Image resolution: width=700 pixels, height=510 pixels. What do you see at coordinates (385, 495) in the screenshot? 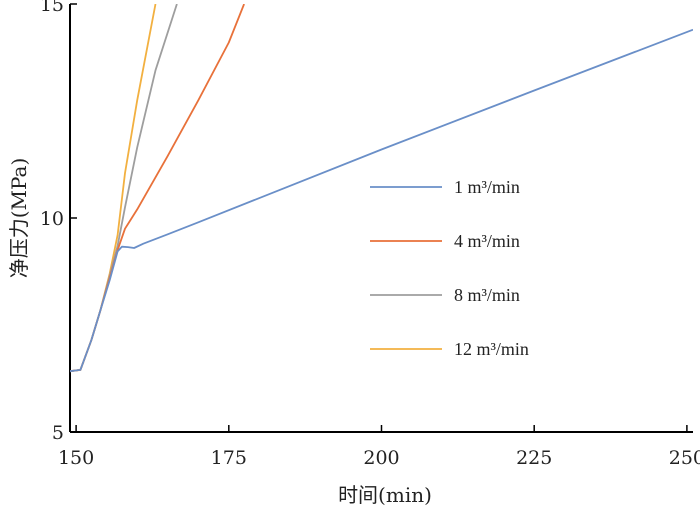
I see `x-axis-title: 时间(min)` at bounding box center [385, 495].